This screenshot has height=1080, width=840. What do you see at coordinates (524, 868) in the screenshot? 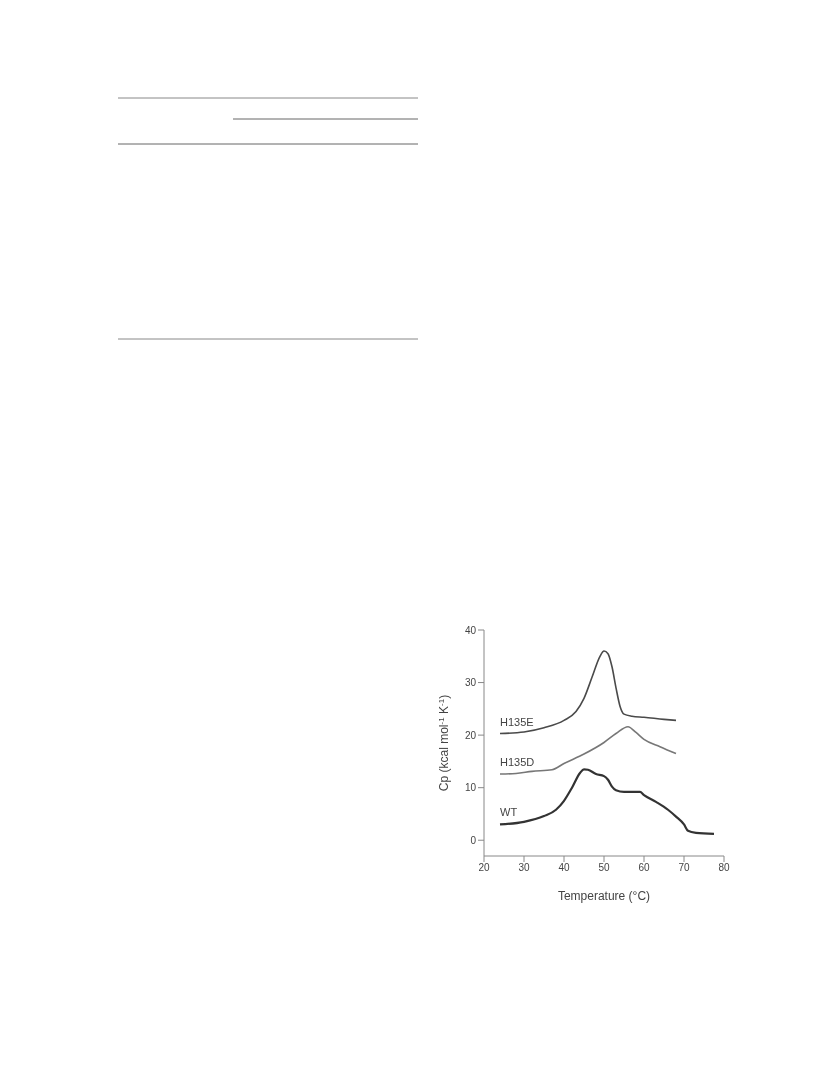
I see `x-tick-label: 30` at bounding box center [524, 868].